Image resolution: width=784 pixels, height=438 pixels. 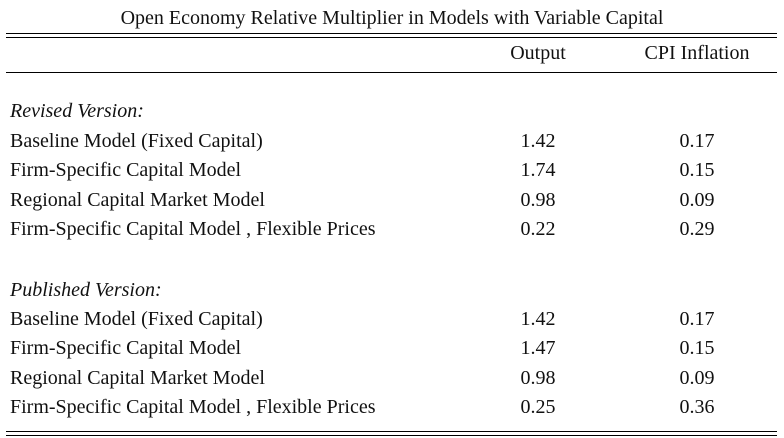 I want to click on output-value: 0.22, so click(x=538, y=229).